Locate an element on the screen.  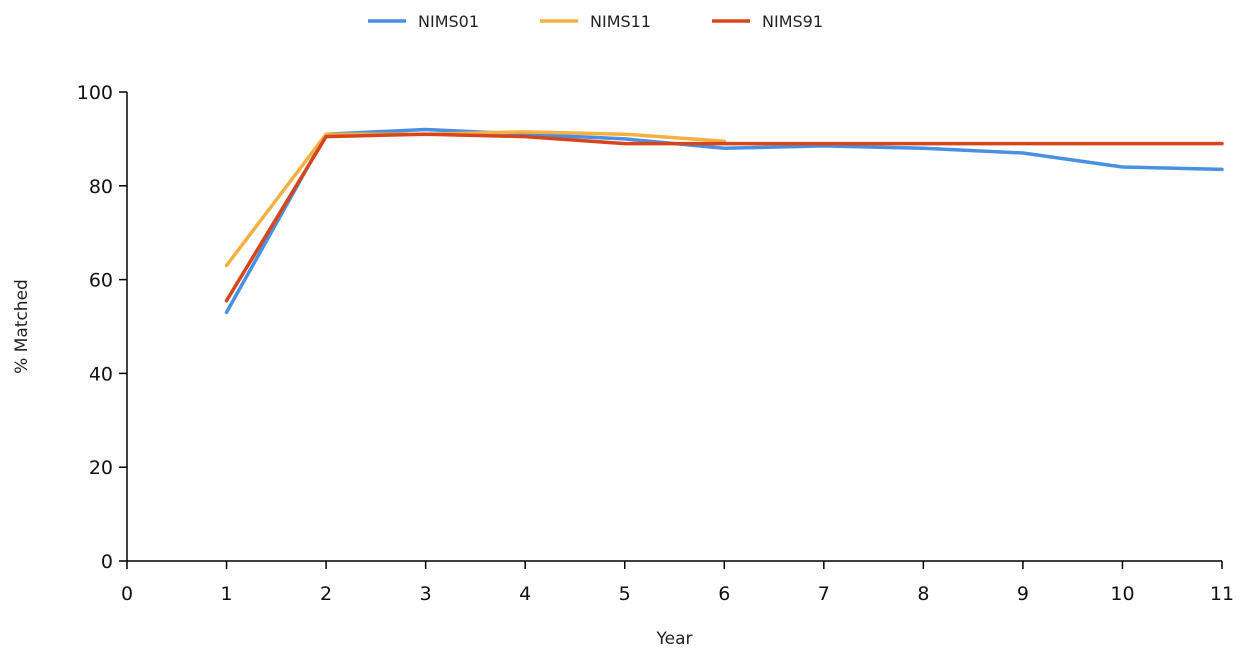
x-tick-label: 4 is located at coordinates (525, 594).